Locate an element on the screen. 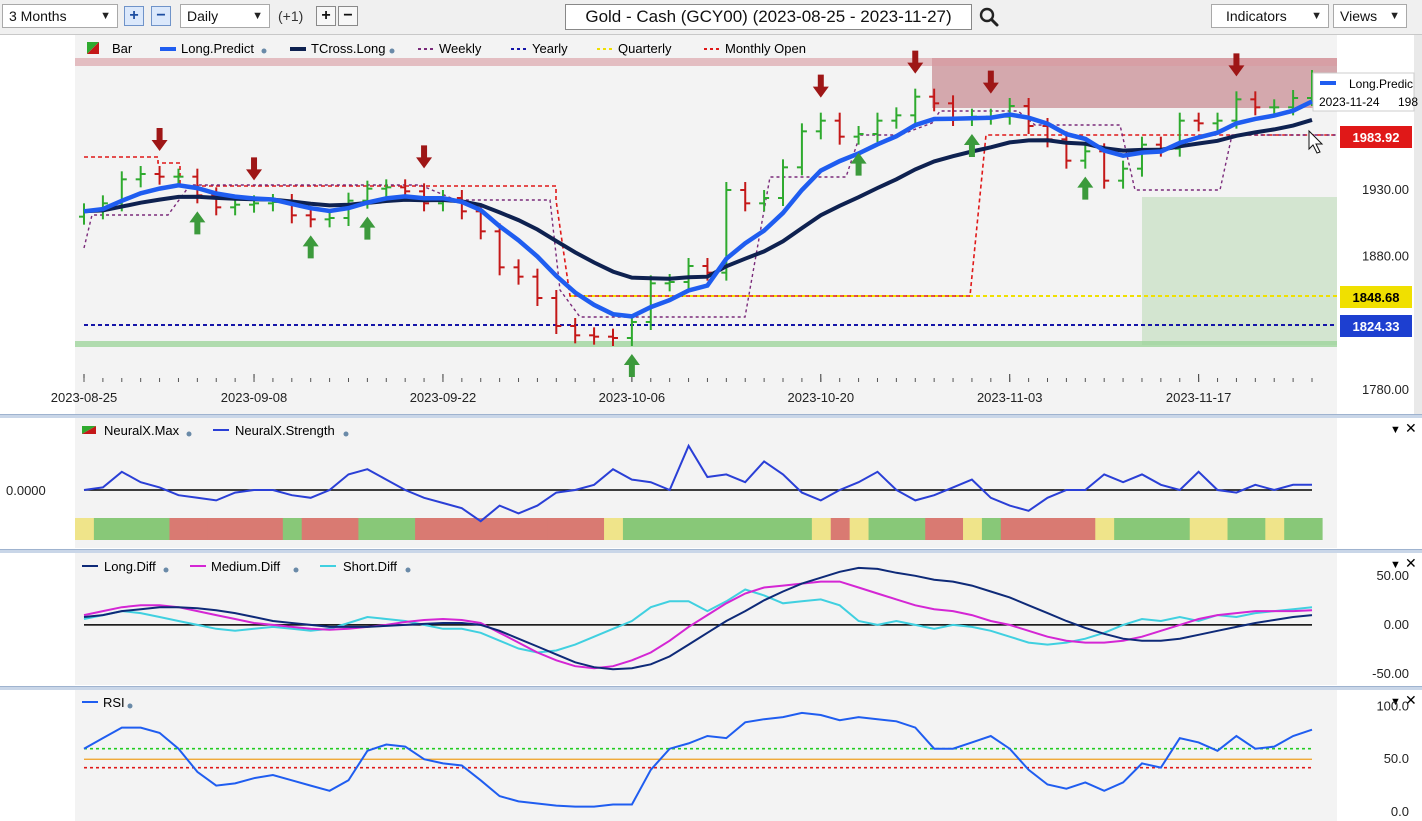 The height and width of the screenshot is (821, 1422). indicators-label: Indicators is located at coordinates (1256, 16).